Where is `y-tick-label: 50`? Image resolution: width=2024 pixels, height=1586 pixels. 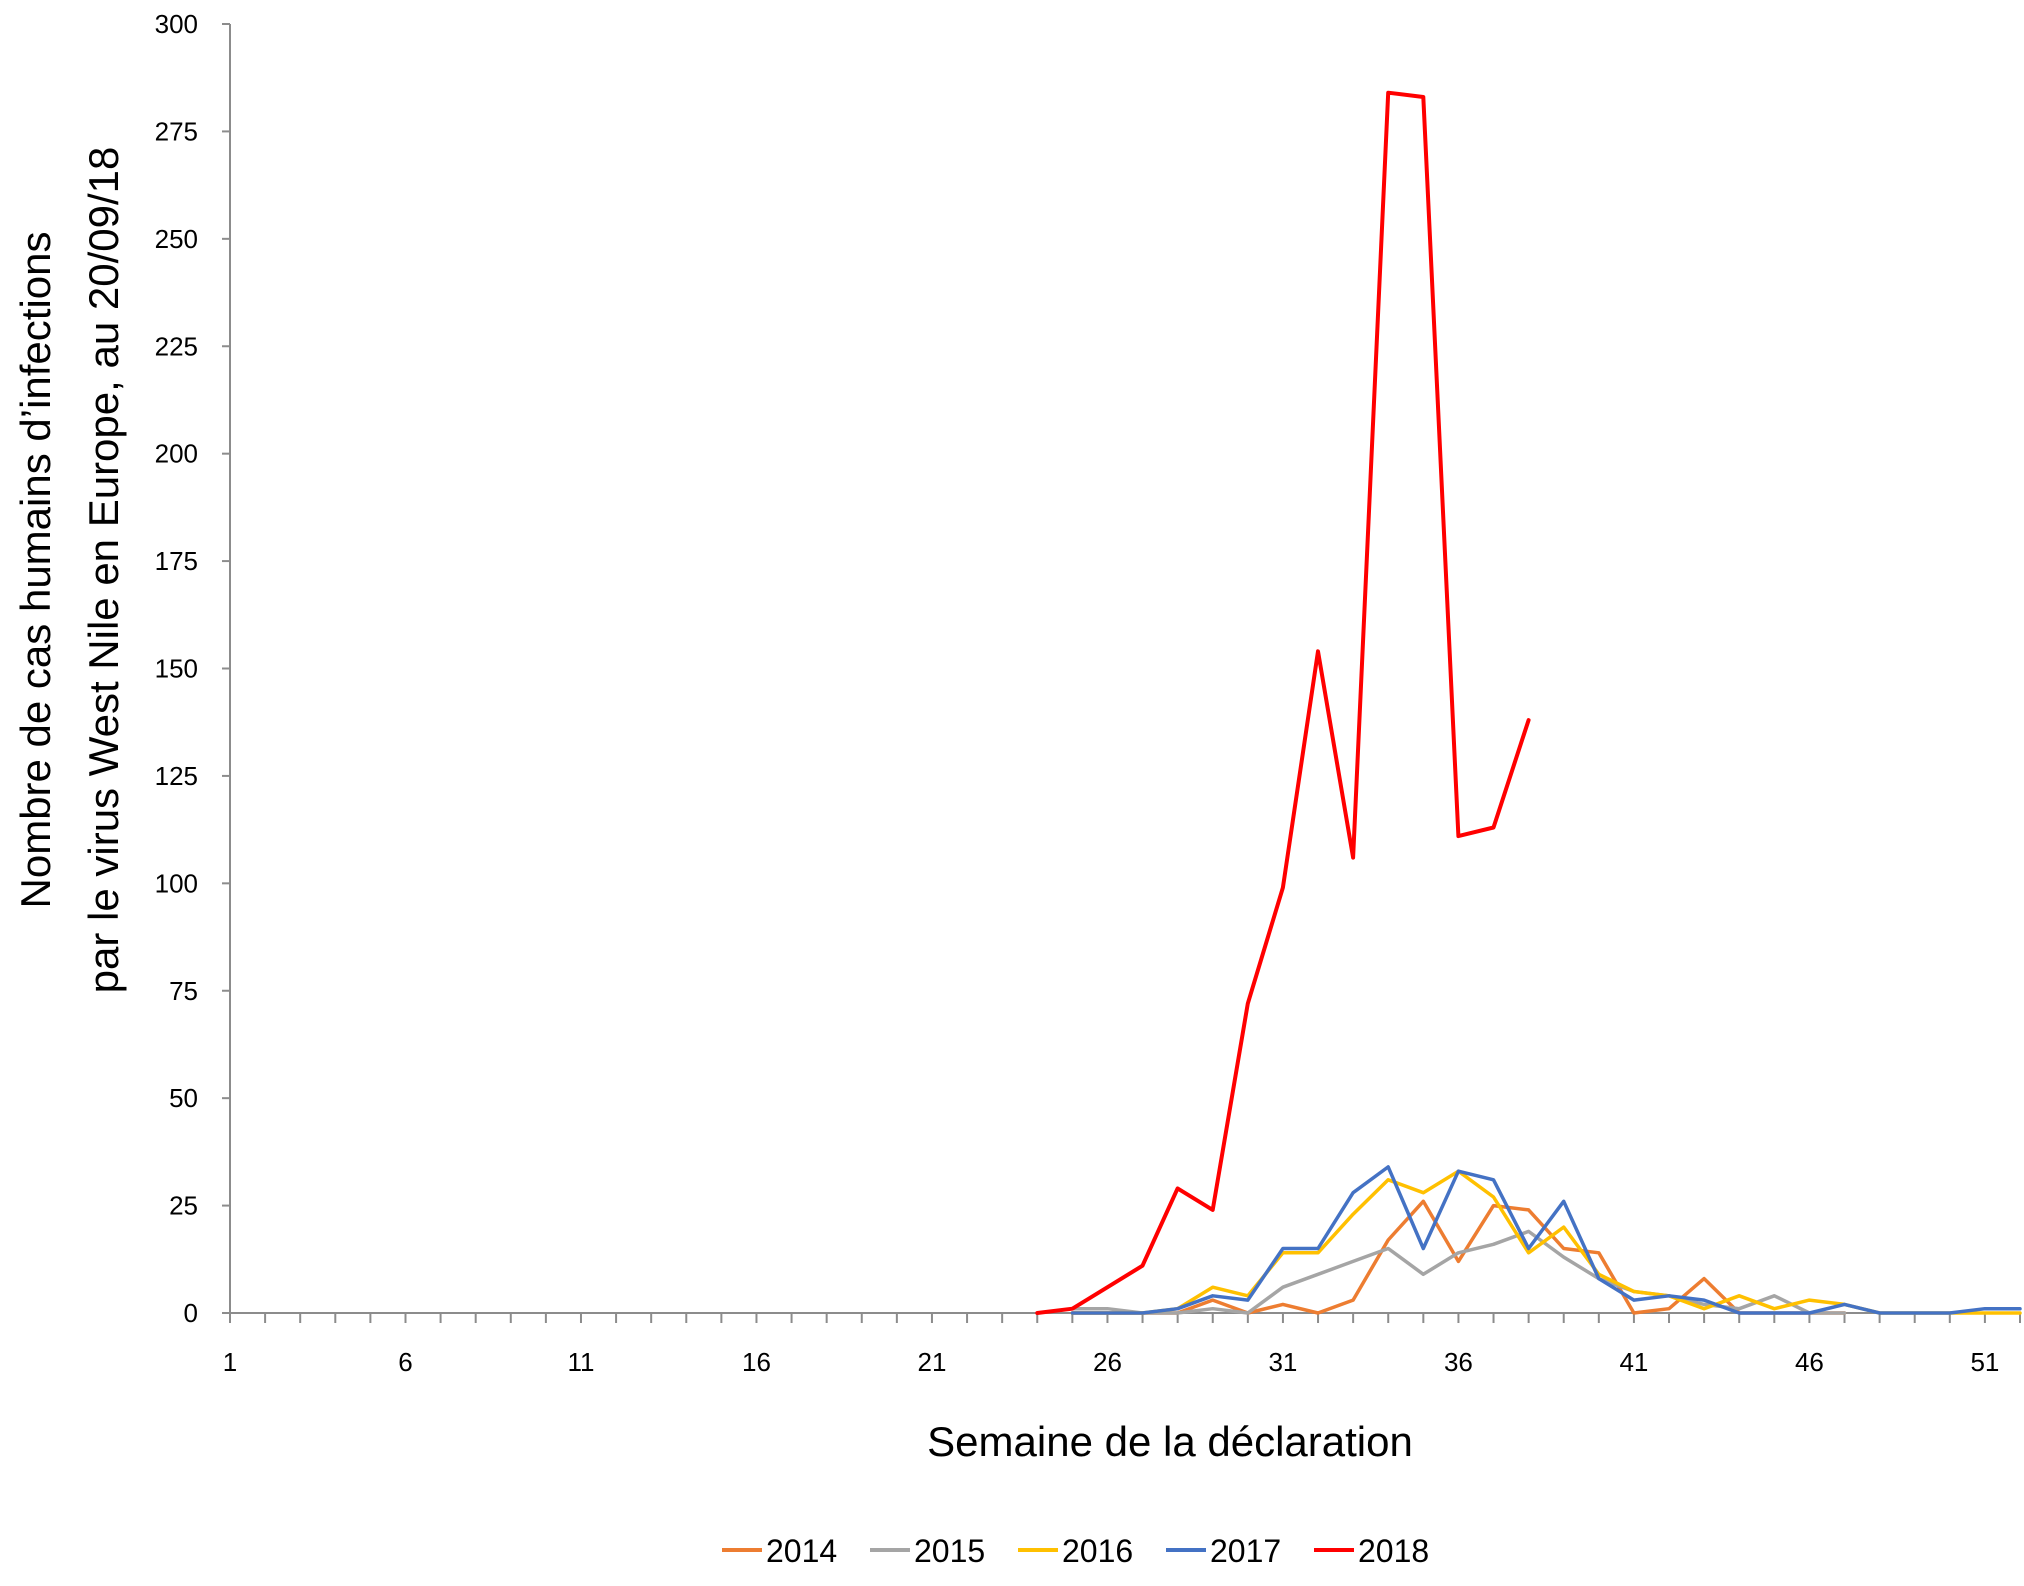 y-tick-label: 50 is located at coordinates (183, 1098).